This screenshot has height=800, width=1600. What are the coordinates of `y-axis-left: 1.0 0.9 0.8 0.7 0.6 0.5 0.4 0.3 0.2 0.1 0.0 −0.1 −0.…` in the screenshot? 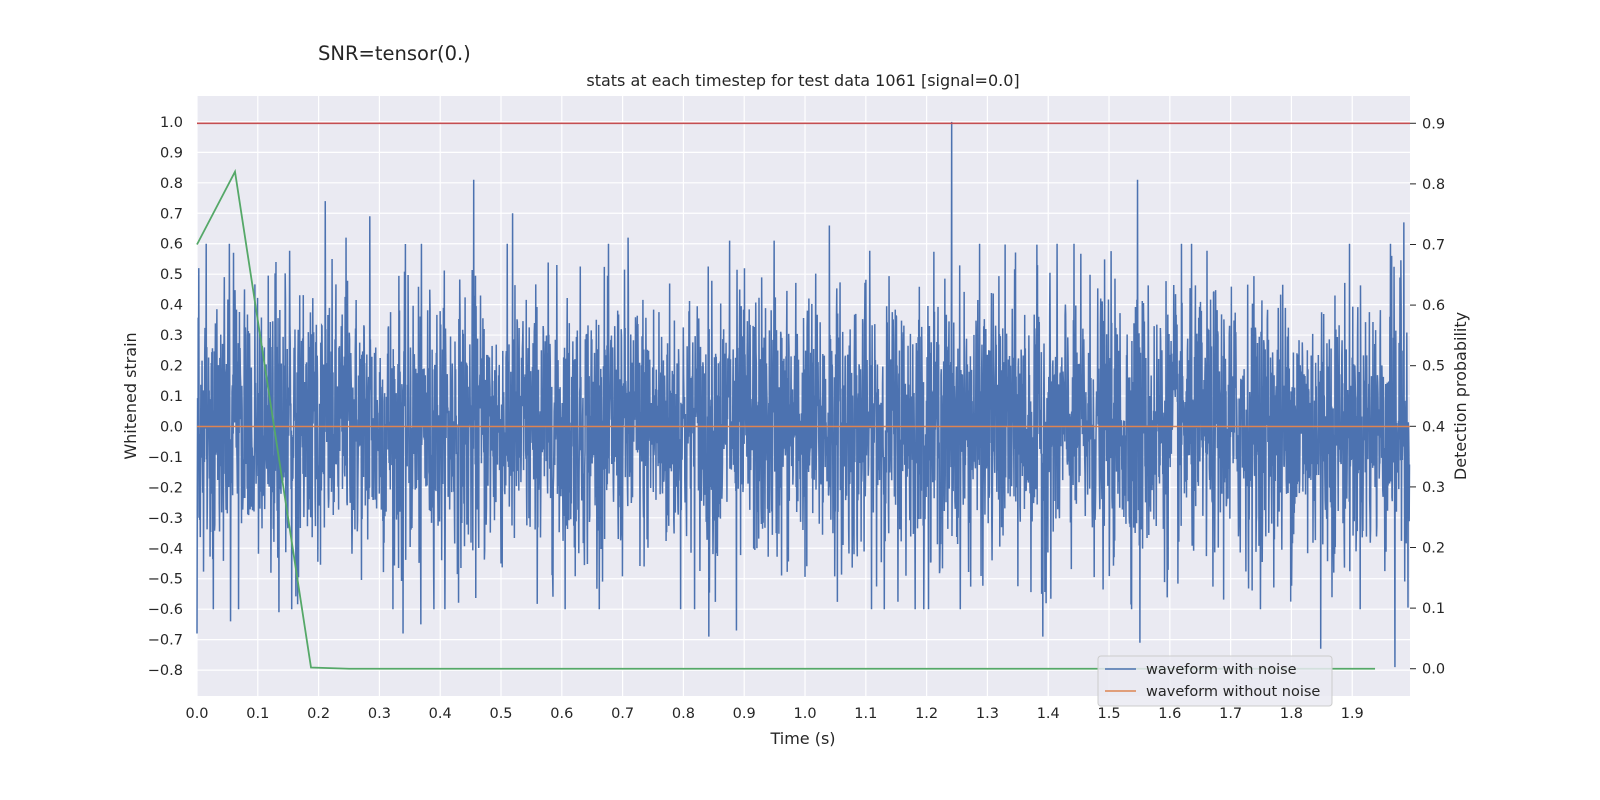 It's located at (165, 397).